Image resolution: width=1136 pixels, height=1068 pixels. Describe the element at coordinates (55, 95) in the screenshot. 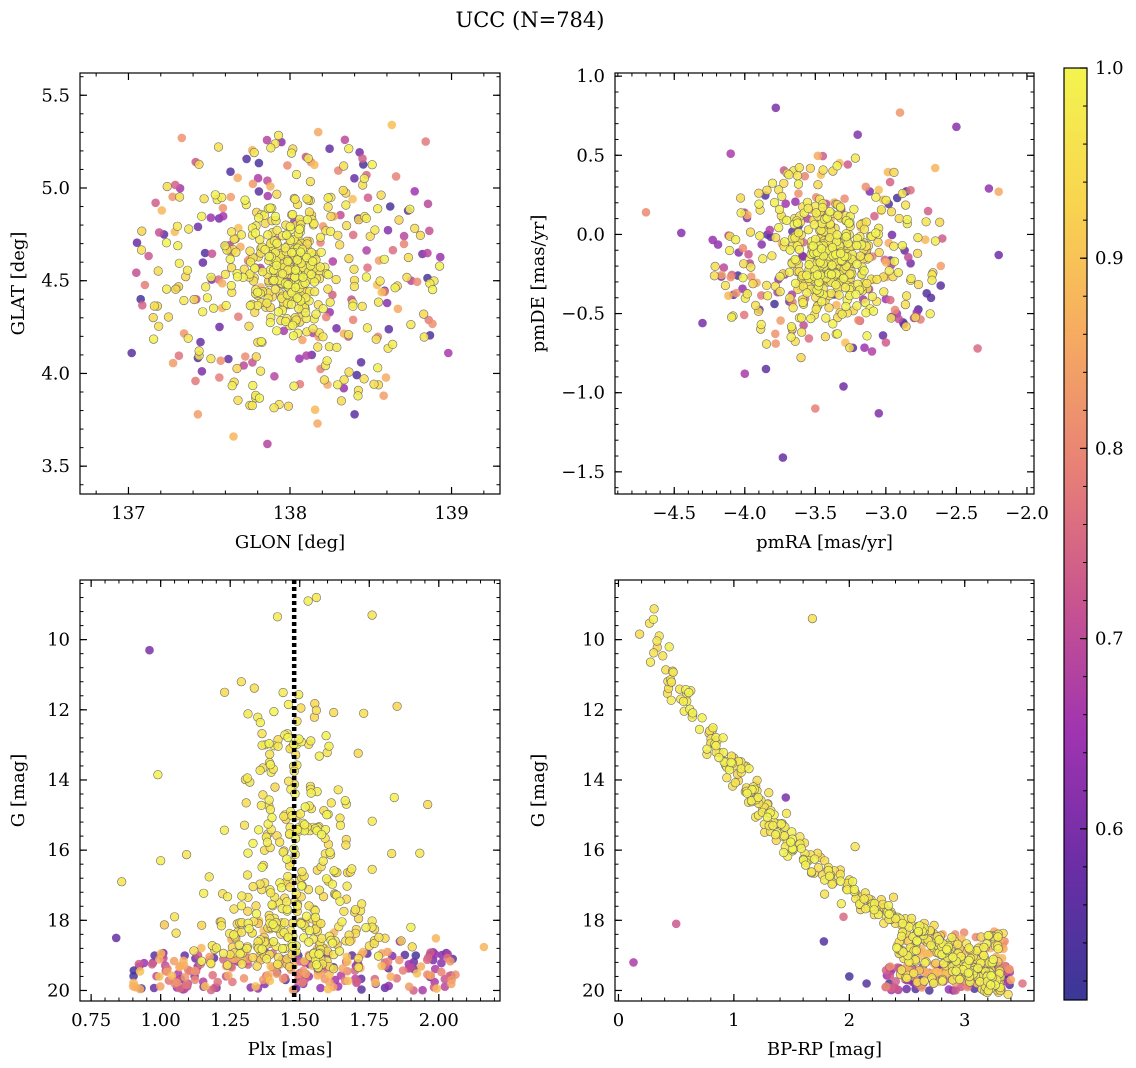

I see `y-tick-label: 5.5` at that location.